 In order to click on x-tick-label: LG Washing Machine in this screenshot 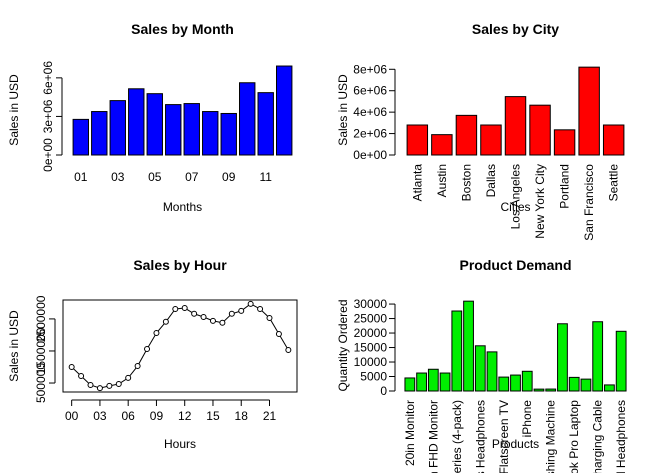, I will do `click(551, 436)`.